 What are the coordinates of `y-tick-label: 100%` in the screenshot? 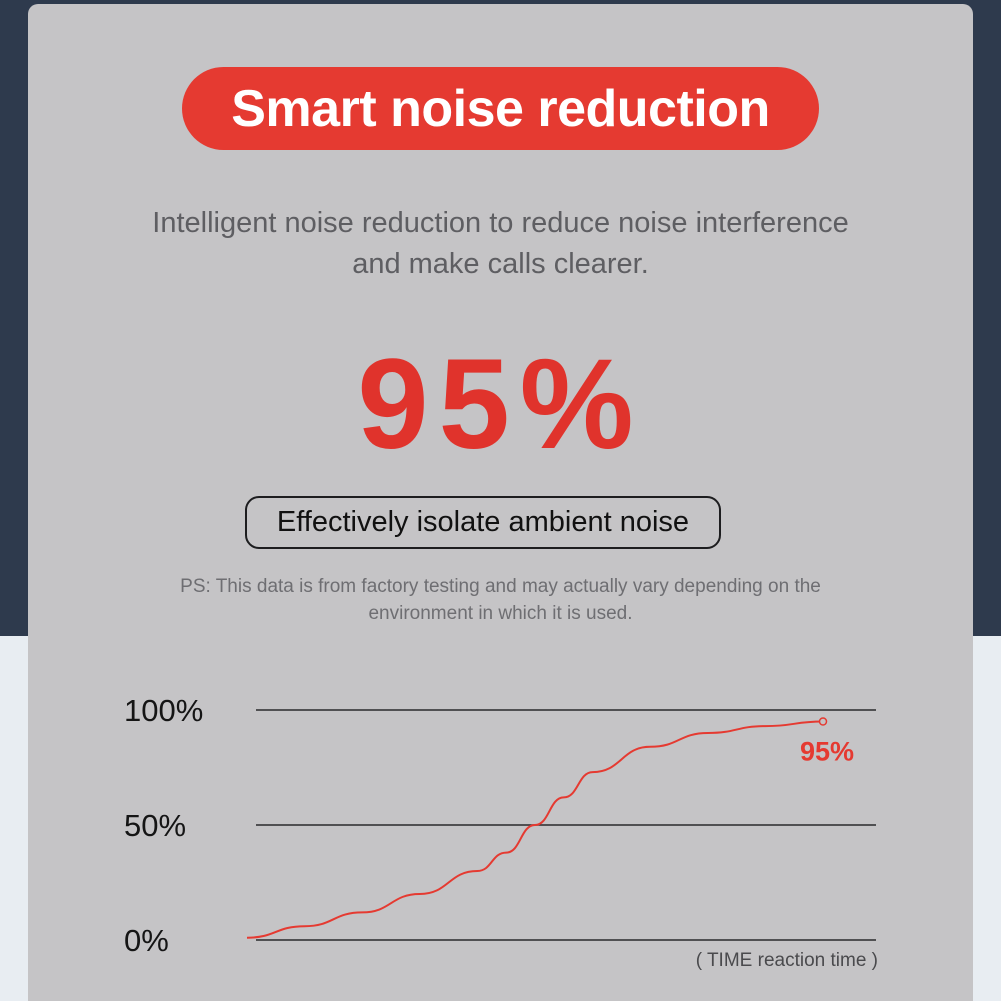 It's located at (163, 710).